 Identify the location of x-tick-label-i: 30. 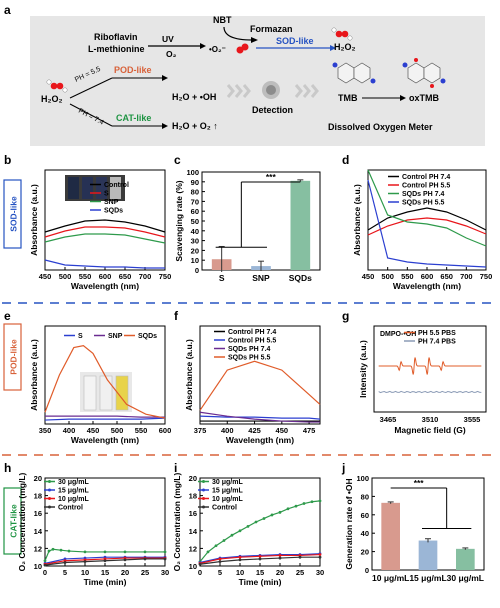
(320, 572).